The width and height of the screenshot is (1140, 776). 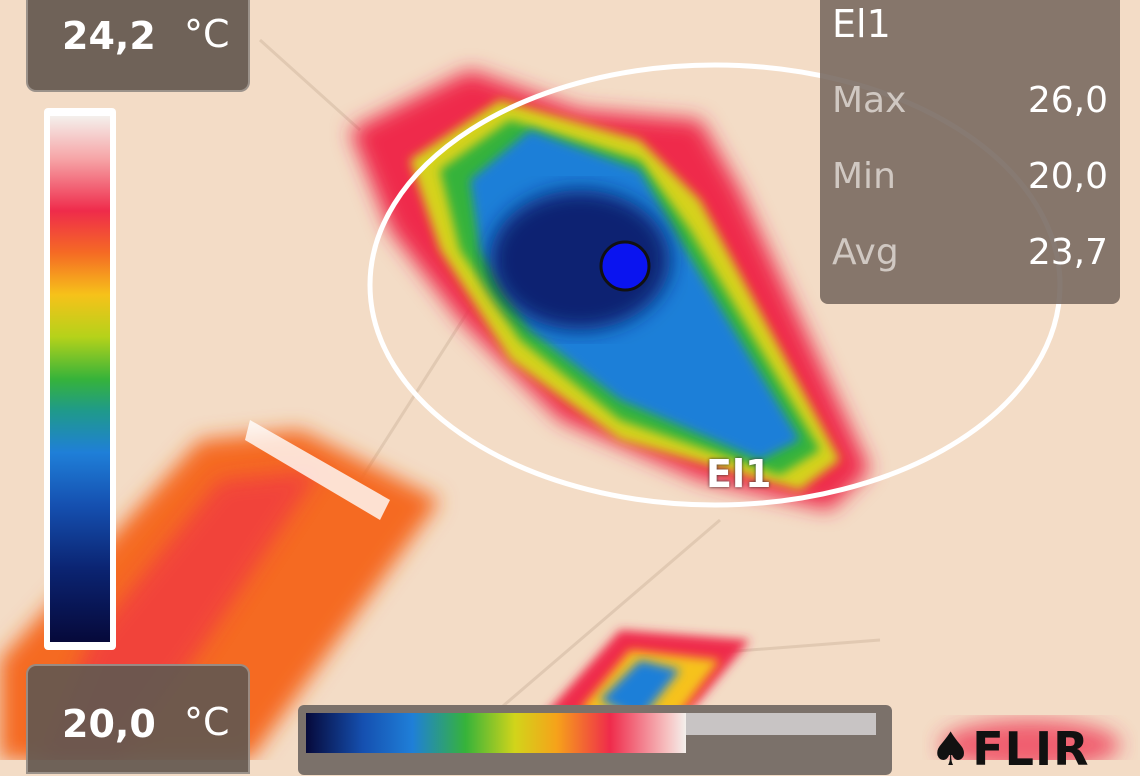 What do you see at coordinates (1067, 252) in the screenshot?
I see `row-value: 23,7` at bounding box center [1067, 252].